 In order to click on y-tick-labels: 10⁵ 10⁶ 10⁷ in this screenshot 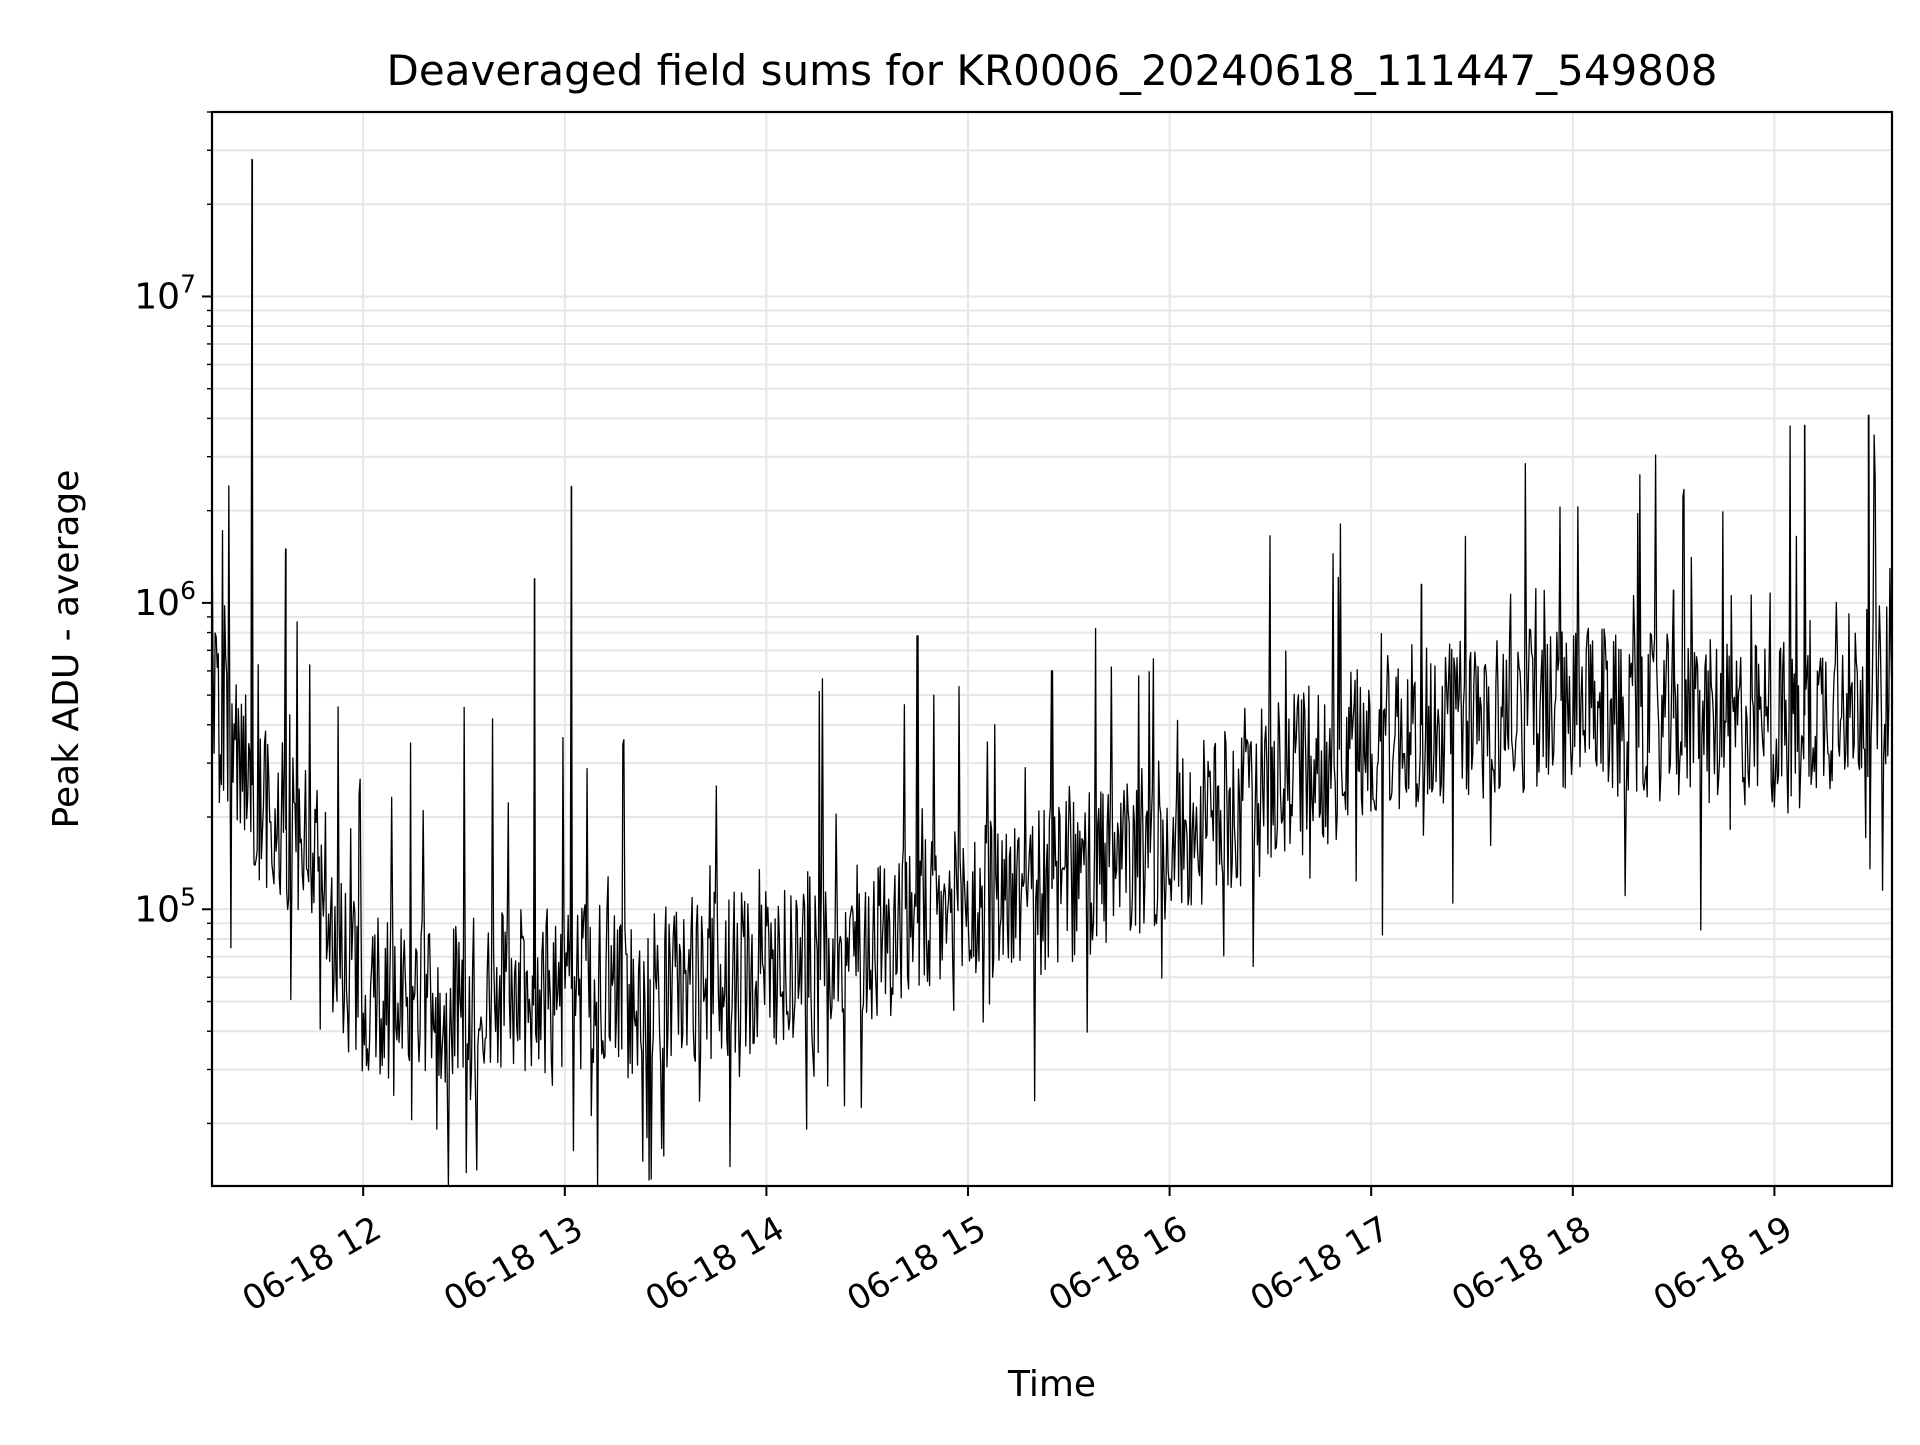, I will do `click(165, 599)`.